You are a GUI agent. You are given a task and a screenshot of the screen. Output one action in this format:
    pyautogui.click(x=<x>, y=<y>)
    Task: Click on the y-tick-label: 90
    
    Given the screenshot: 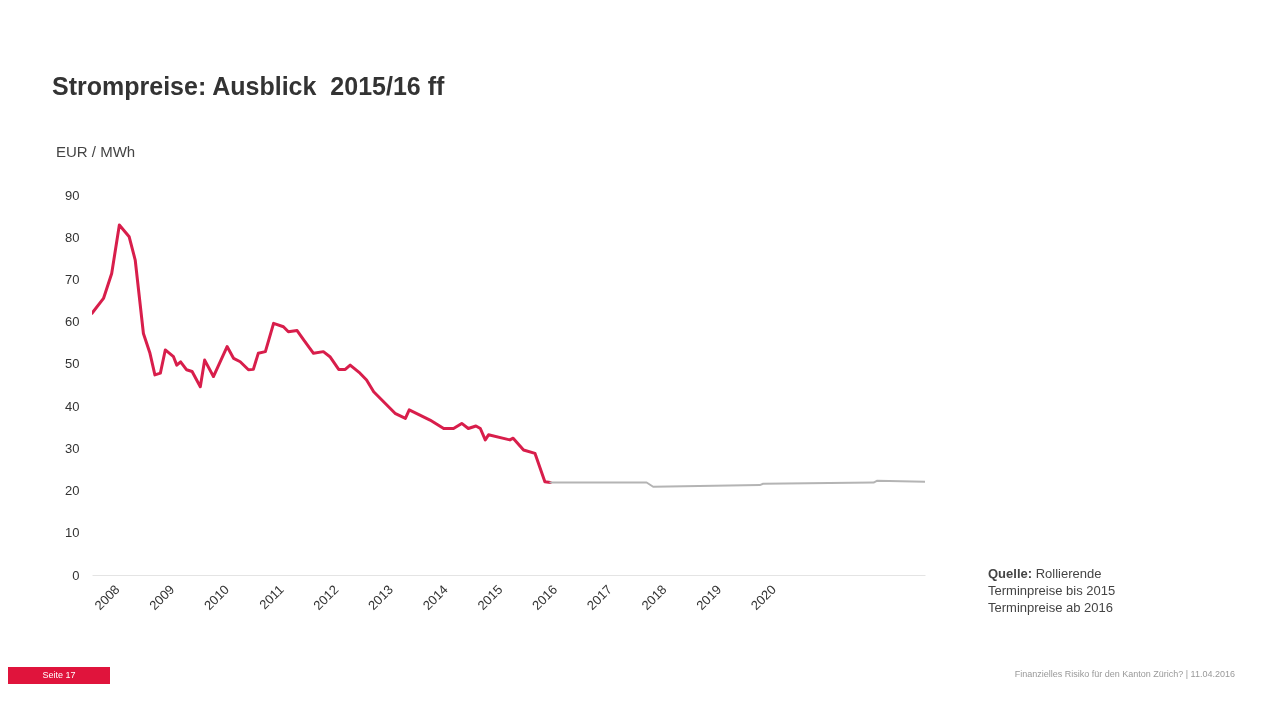 What is the action you would take?
    pyautogui.click(x=72, y=195)
    